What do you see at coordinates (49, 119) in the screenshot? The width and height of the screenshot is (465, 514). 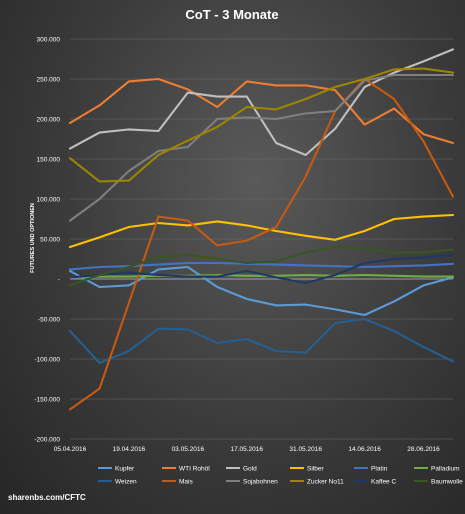 I see `y-tick-label: 200.000` at bounding box center [49, 119].